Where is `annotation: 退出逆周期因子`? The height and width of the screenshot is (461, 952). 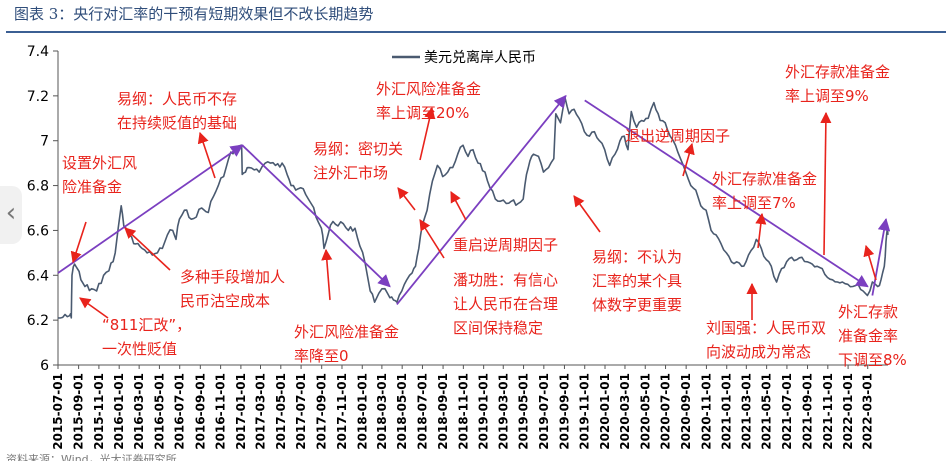 annotation: 退出逆周期因子 is located at coordinates (677, 136).